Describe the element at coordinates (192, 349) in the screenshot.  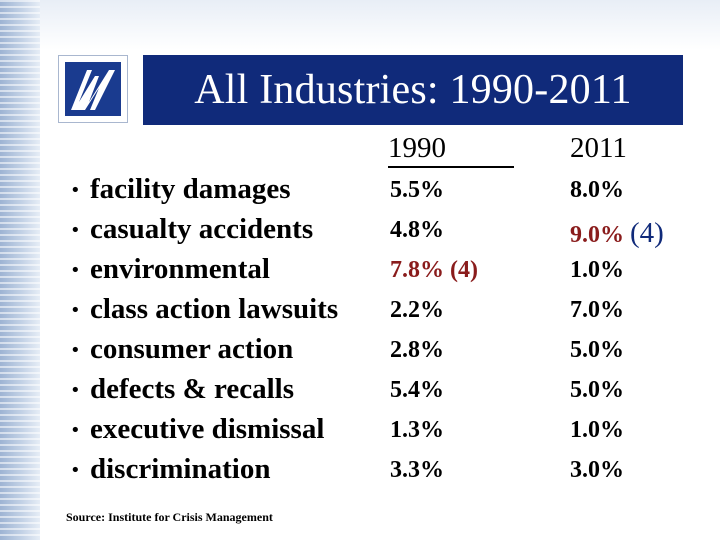
I see `category-label: consumer action` at that location.